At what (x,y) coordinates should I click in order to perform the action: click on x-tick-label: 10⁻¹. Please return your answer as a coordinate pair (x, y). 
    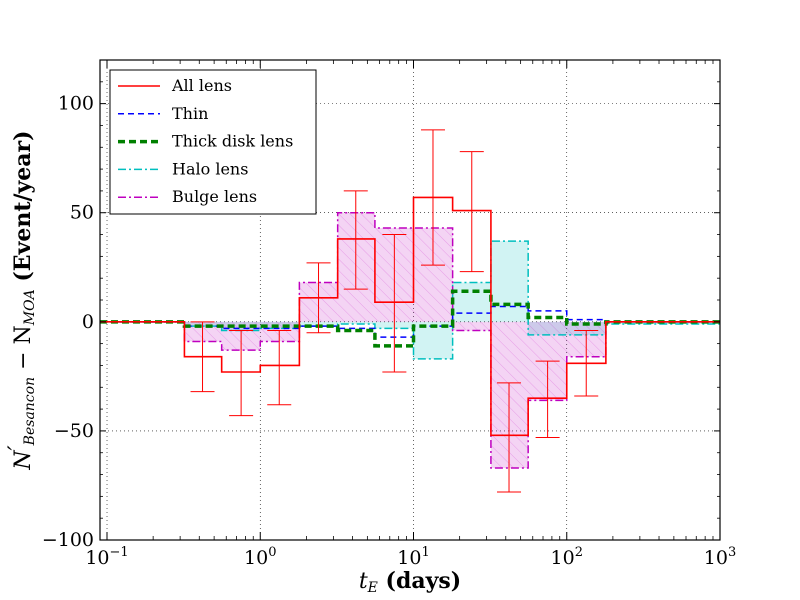
    Looking at the image, I should click on (106, 557).